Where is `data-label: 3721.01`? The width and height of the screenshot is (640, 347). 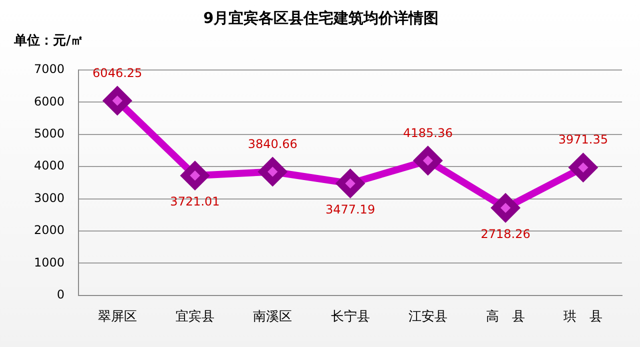 data-label: 3721.01 is located at coordinates (195, 201).